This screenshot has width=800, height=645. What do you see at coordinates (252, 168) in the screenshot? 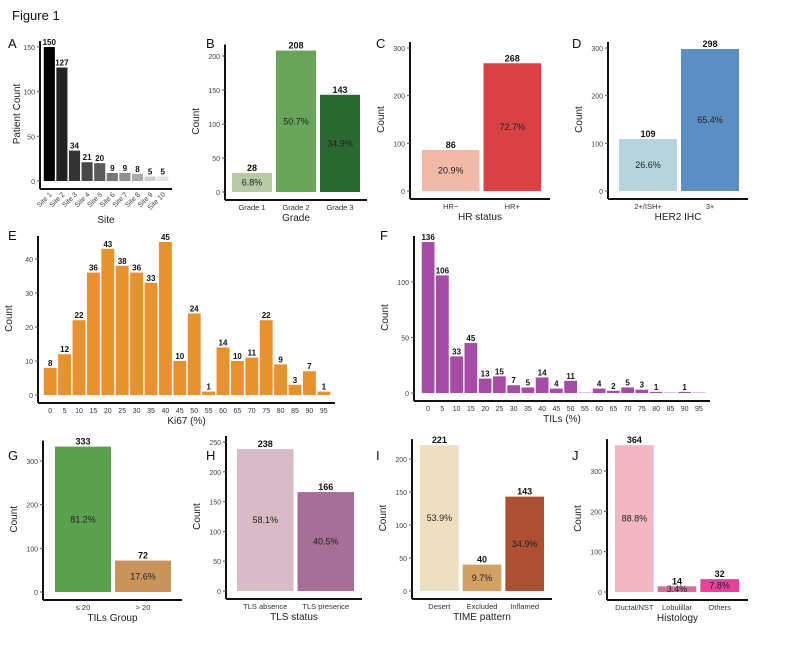
I see `bar-value-label: 28` at bounding box center [252, 168].